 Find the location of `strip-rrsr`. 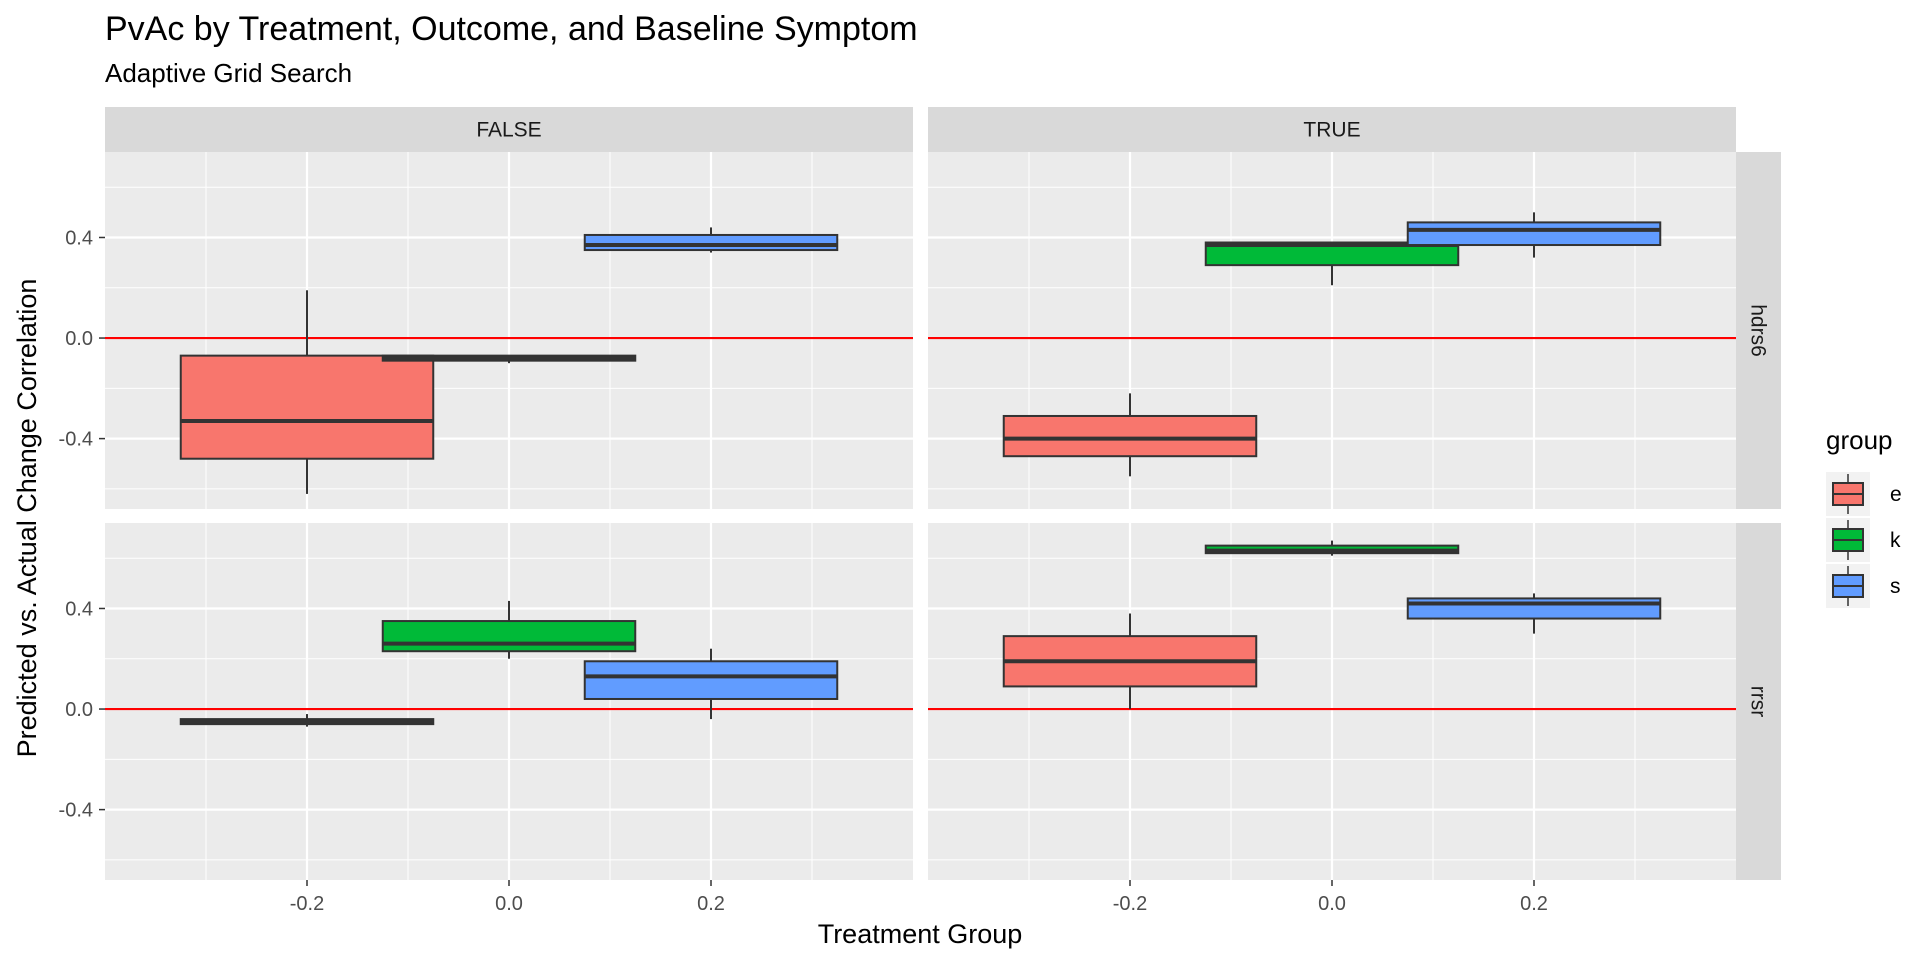

strip-rrsr is located at coordinates (1758, 701).